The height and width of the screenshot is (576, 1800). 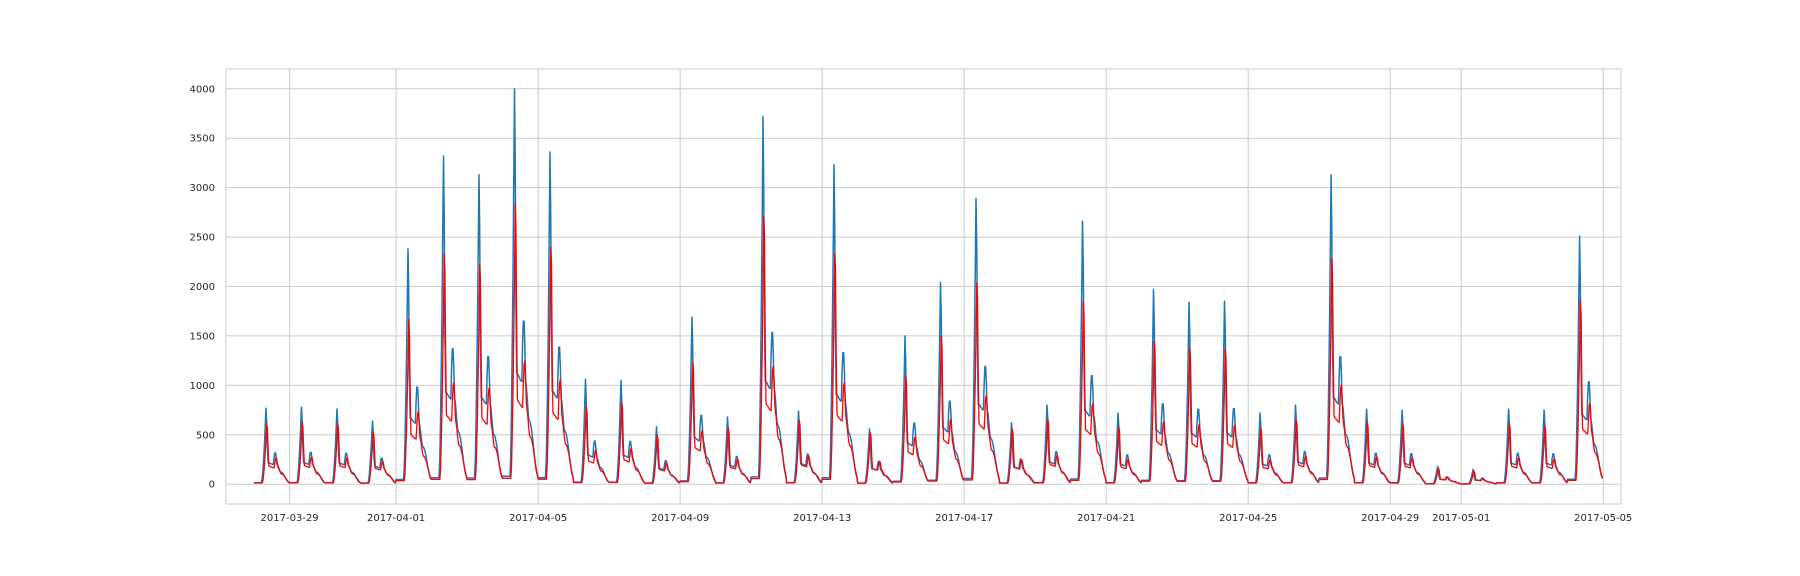 I want to click on y-tick-label: 1000, so click(x=202, y=386).